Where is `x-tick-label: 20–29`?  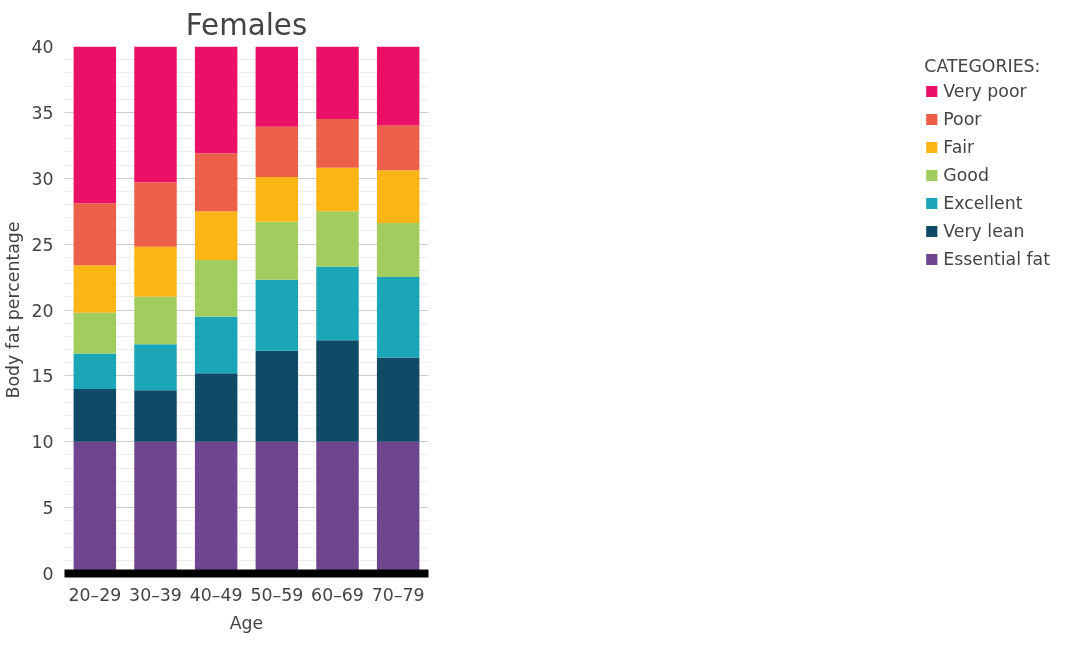 x-tick-label: 20–29 is located at coordinates (95, 594).